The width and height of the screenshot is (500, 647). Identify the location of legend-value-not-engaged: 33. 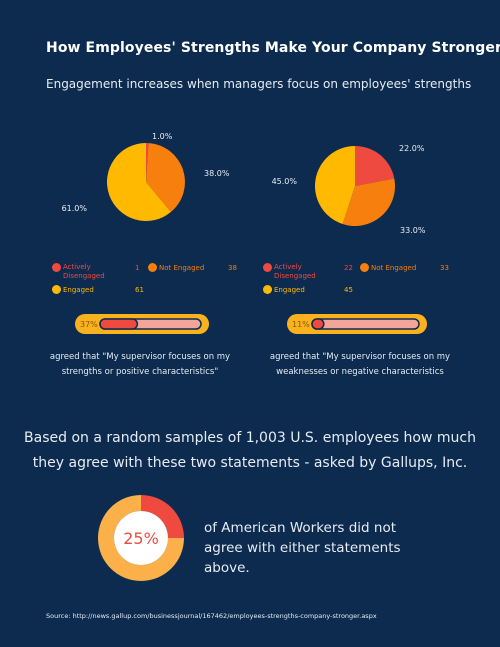
(444, 268).